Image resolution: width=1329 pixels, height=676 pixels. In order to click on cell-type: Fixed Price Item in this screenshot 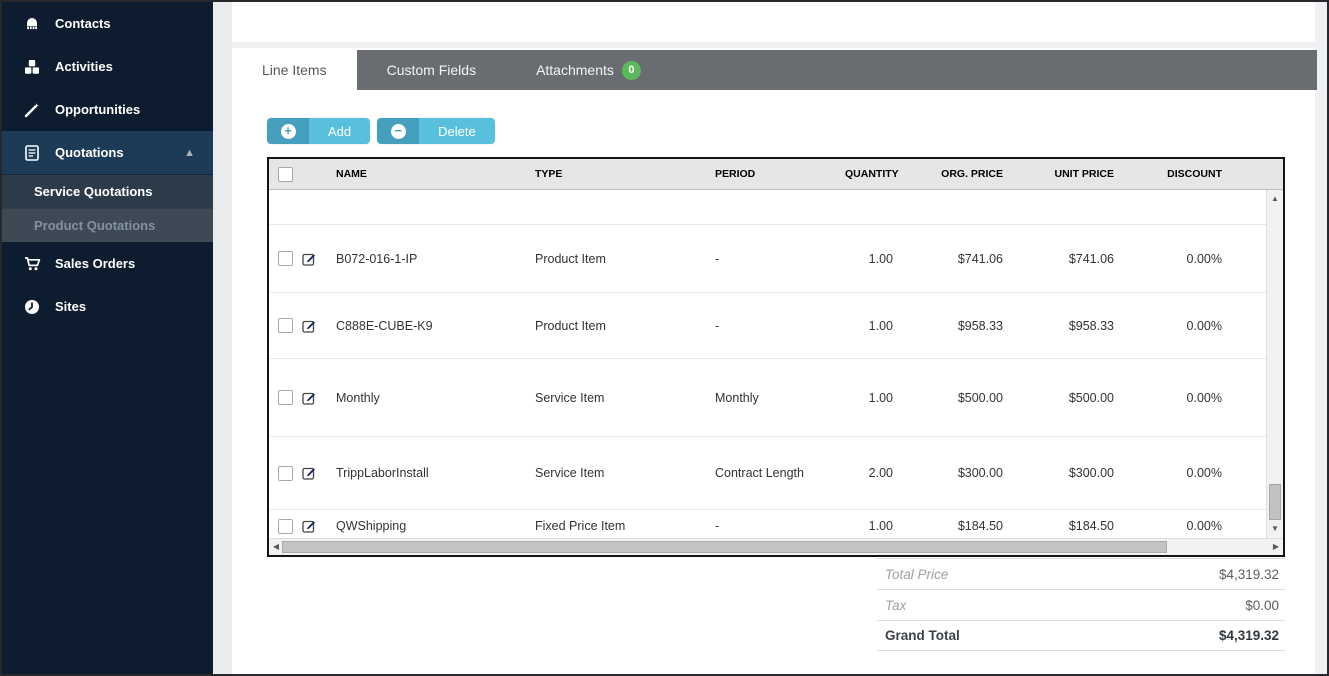, I will do `click(580, 526)`.